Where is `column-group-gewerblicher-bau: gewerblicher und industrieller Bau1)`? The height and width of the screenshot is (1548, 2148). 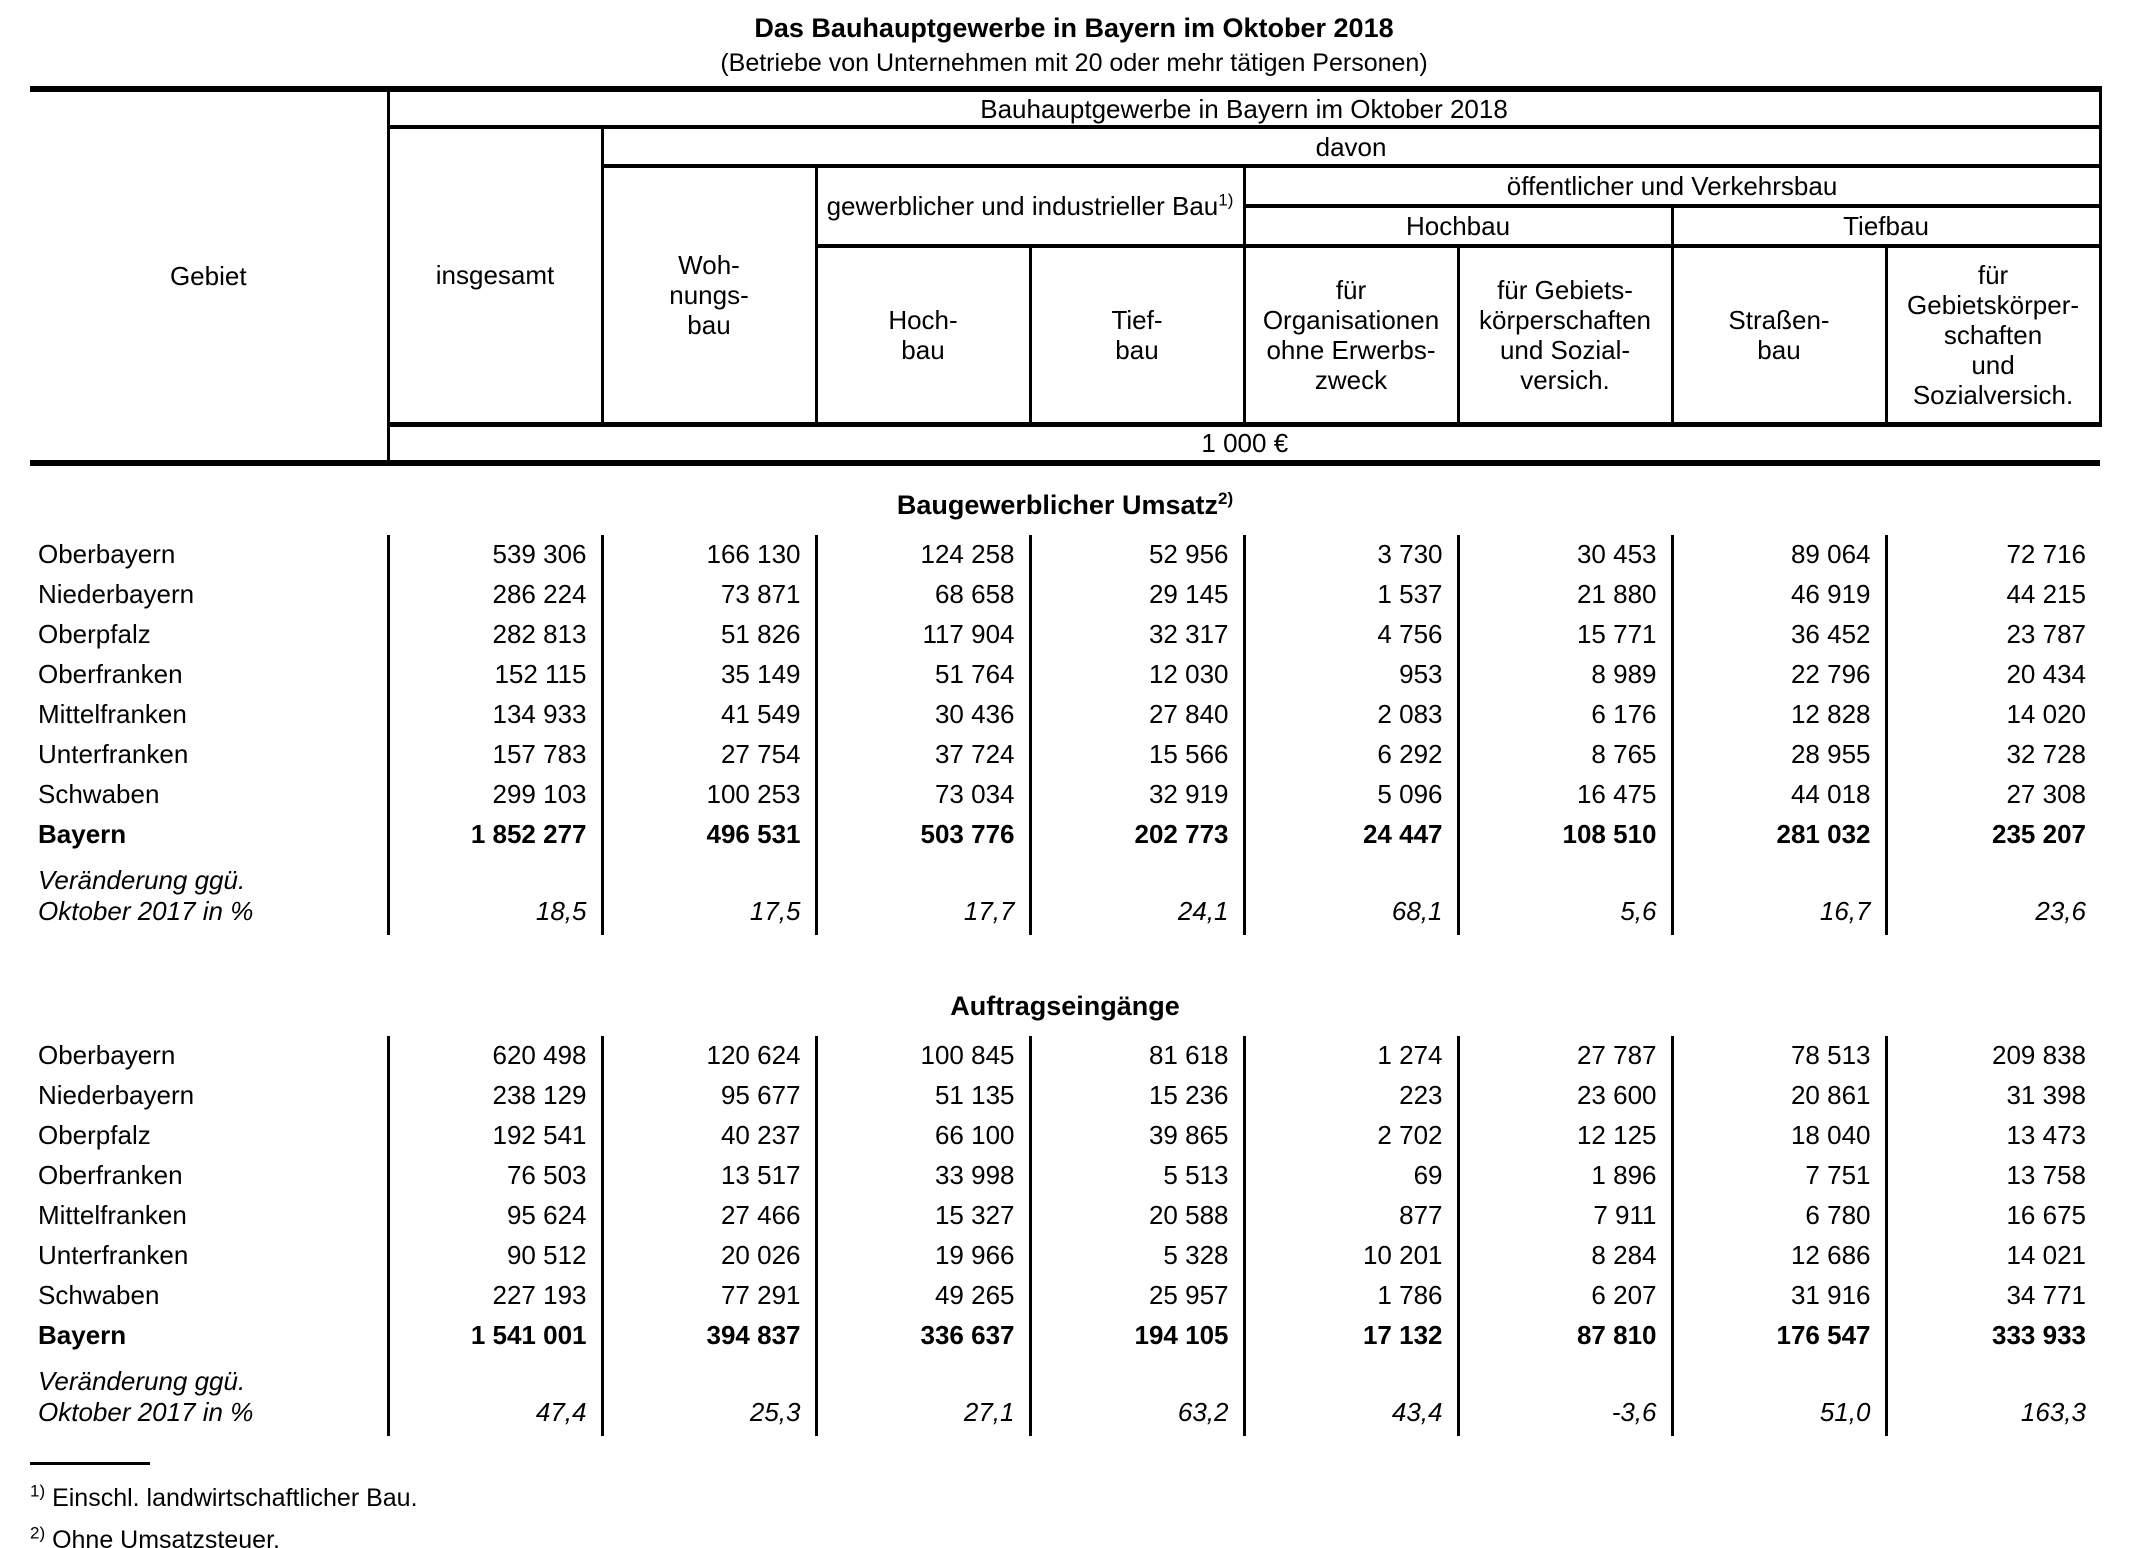 column-group-gewerblicher-bau: gewerblicher und industrieller Bau1) is located at coordinates (1031, 207).